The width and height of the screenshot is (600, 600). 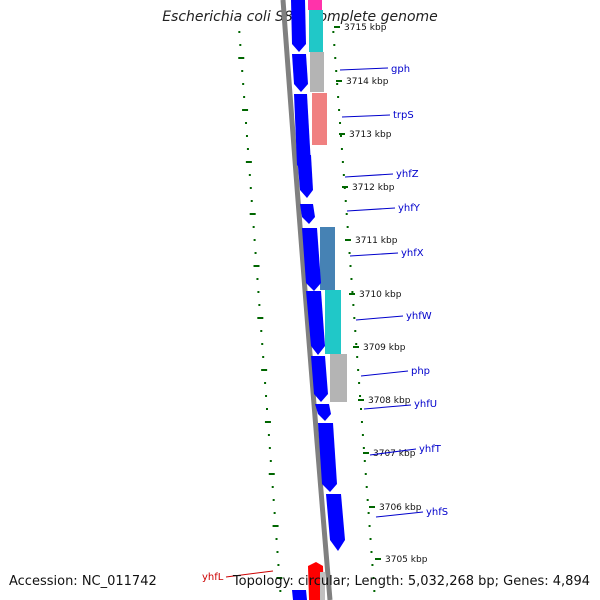 I want to click on cog-block-gray, so click(x=317, y=72).